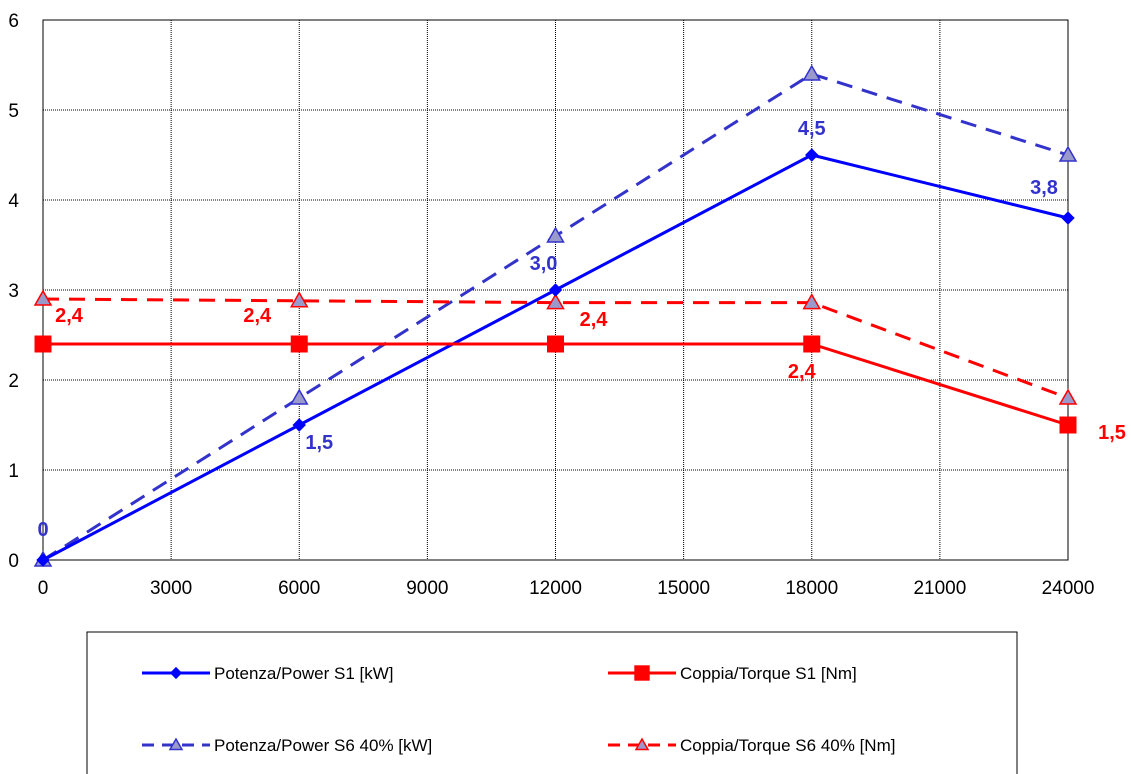 Image resolution: width=1131 pixels, height=774 pixels. Describe the element at coordinates (13, 111) in the screenshot. I see `y-tick-label: 5` at that location.